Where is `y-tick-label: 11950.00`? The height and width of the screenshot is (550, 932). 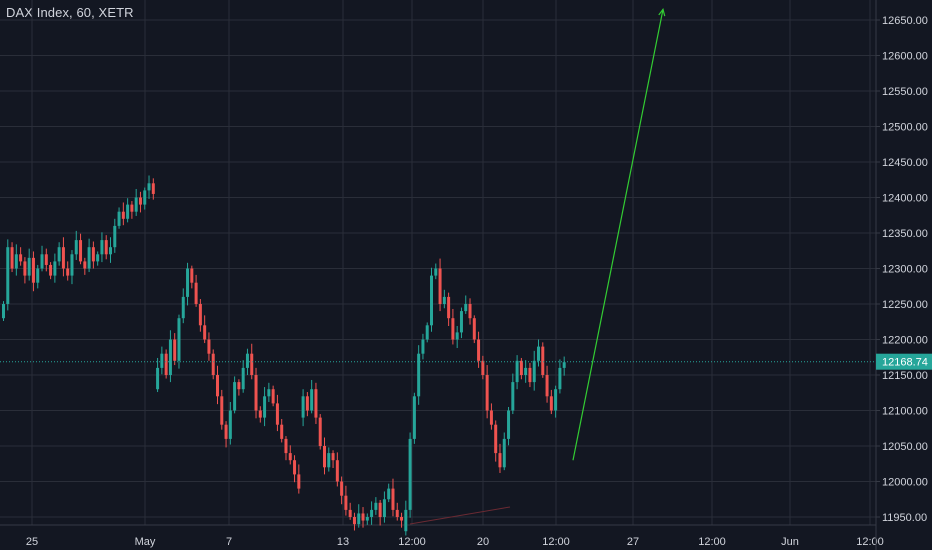 y-tick-label: 11950.00 is located at coordinates (904, 518).